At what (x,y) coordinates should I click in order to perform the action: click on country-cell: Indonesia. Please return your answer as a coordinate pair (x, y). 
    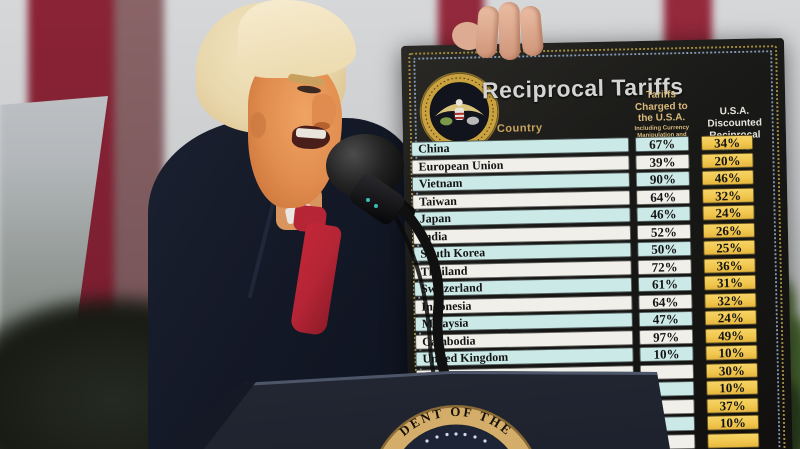
    Looking at the image, I should click on (523, 304).